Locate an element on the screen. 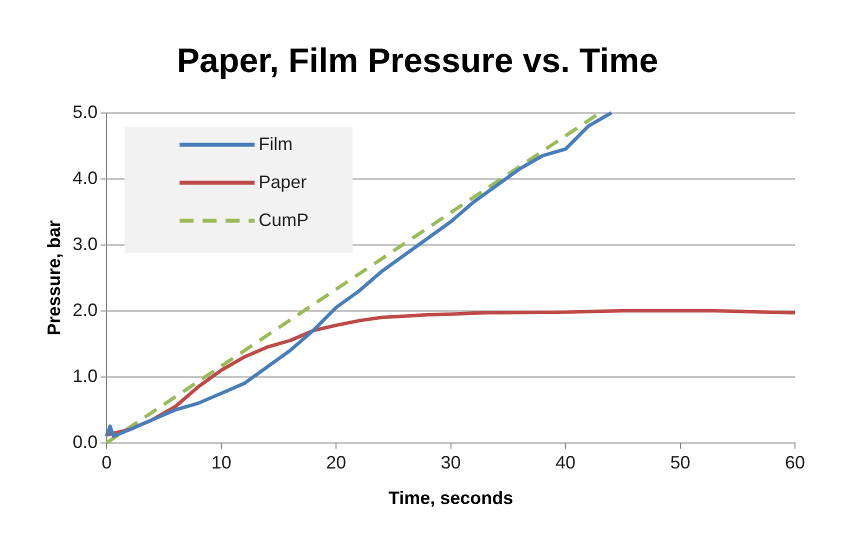  x-tick-label: 40 is located at coordinates (566, 462).